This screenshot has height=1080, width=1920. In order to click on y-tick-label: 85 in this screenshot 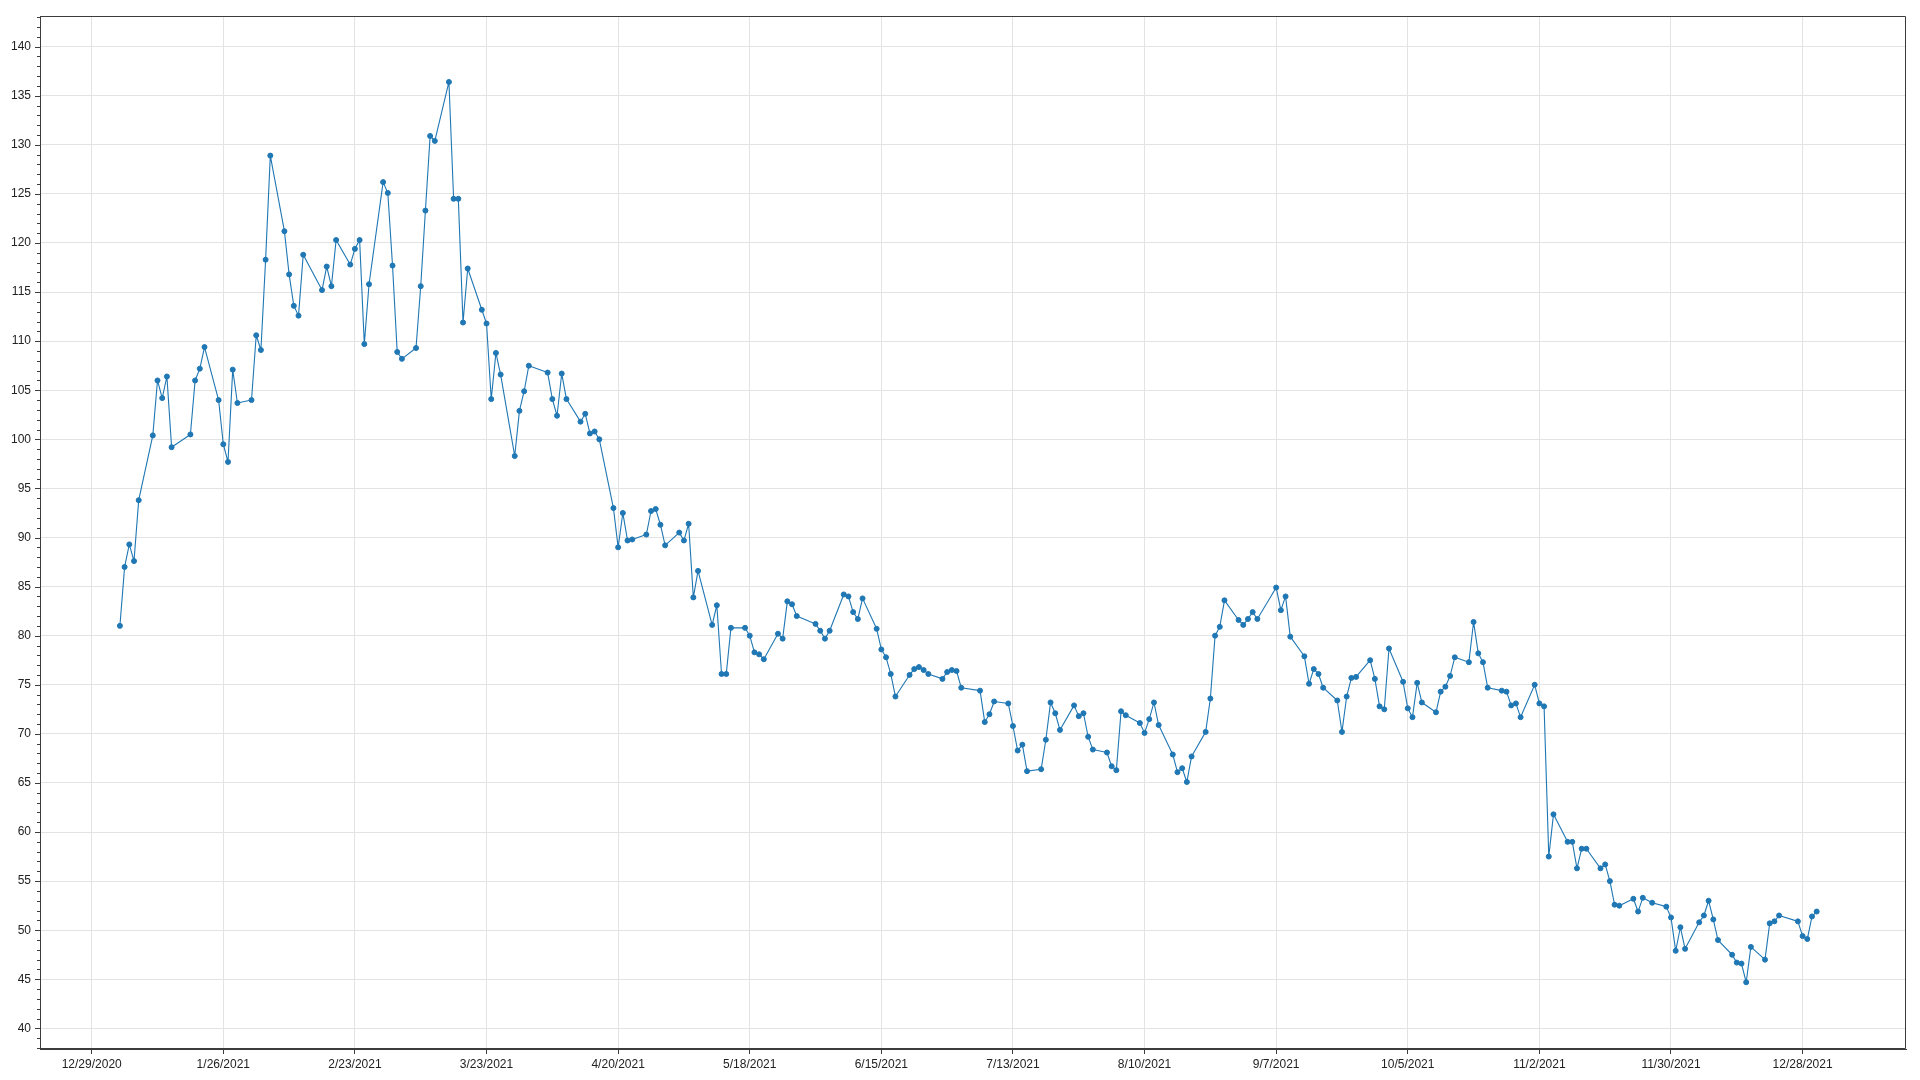, I will do `click(24, 585)`.